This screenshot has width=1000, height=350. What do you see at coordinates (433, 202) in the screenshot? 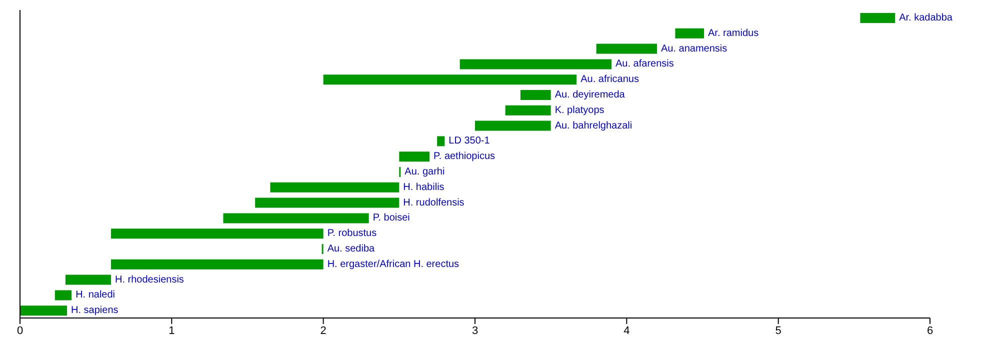
I see `y-tick-label: H. rudolfensis` at bounding box center [433, 202].